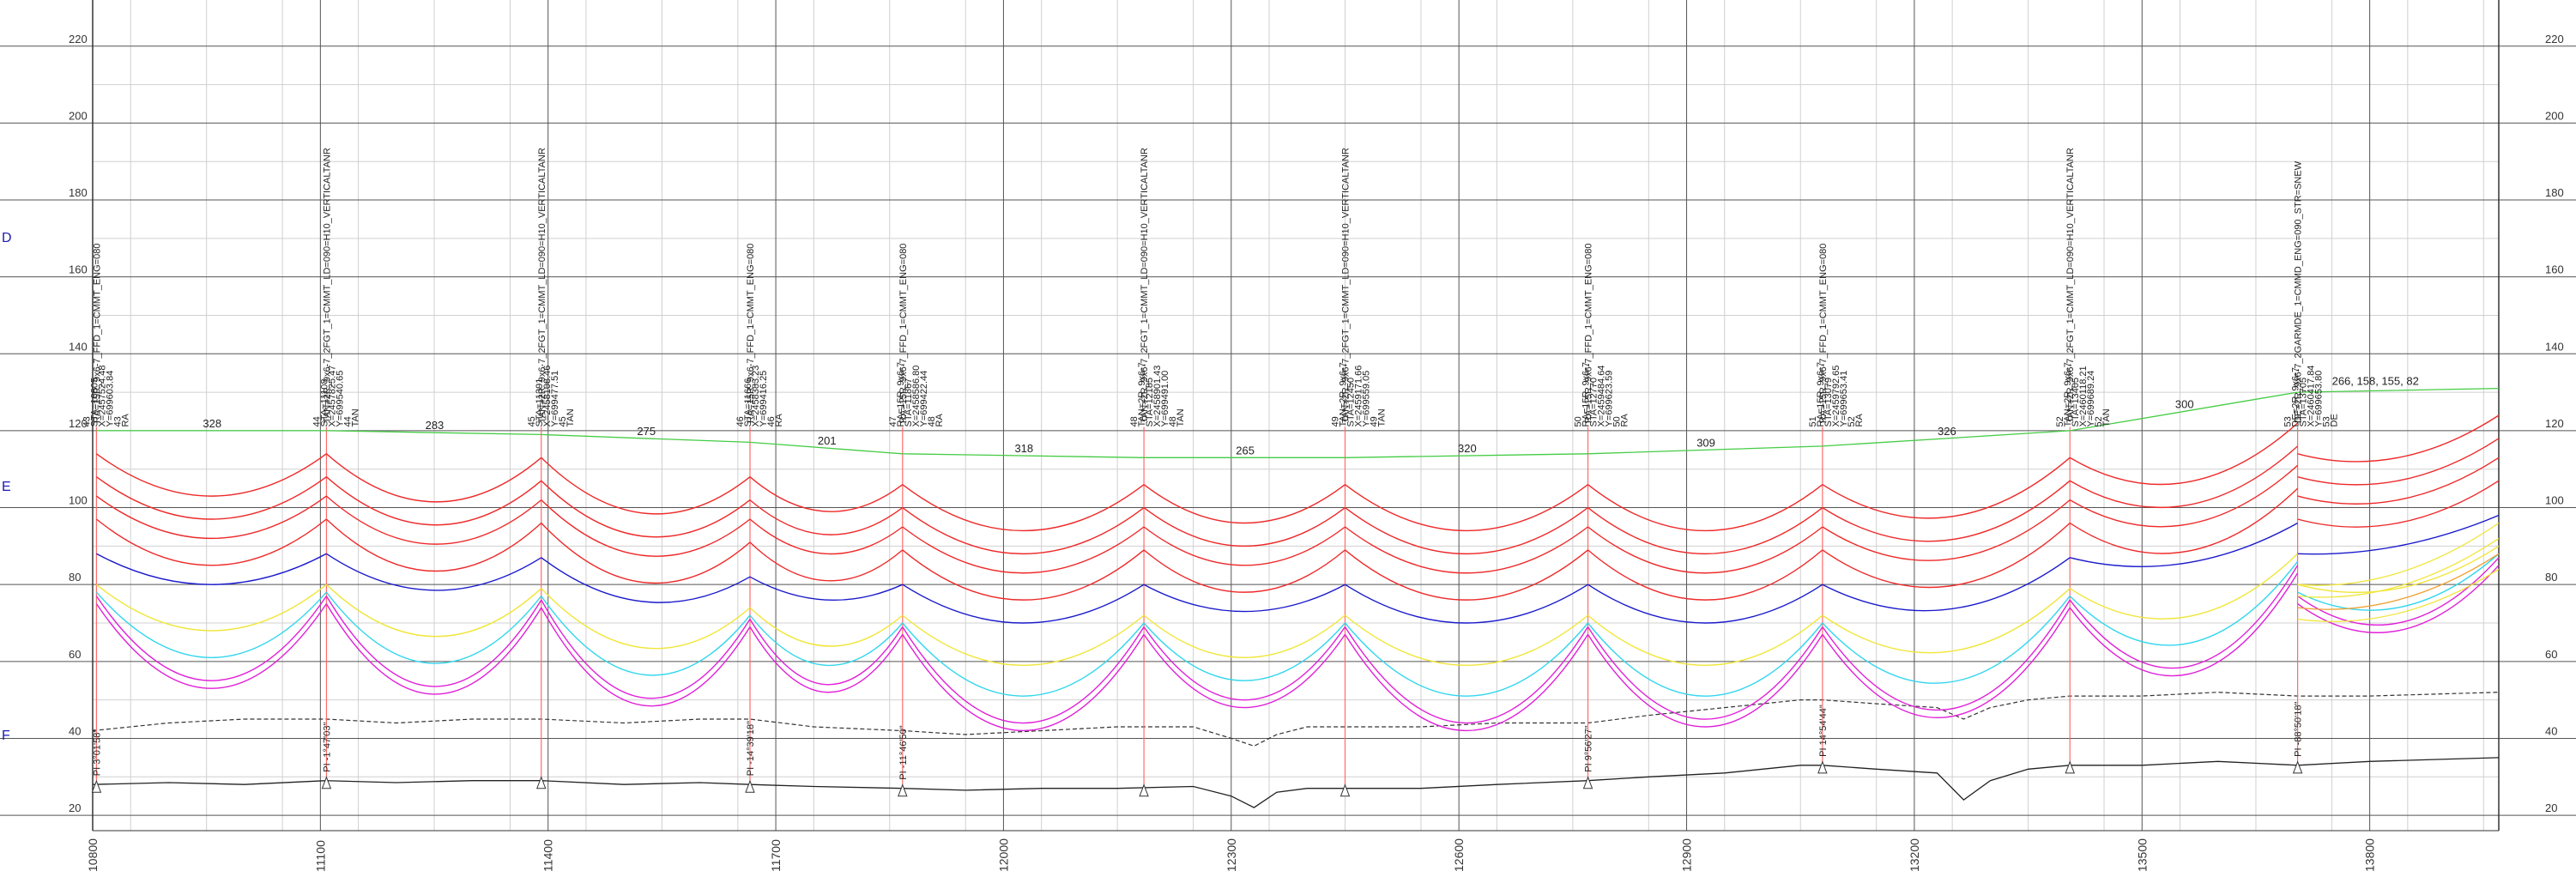 This screenshot has height=877, width=2576. I want to click on structure-info-line: STA=10805, so click(94, 402).